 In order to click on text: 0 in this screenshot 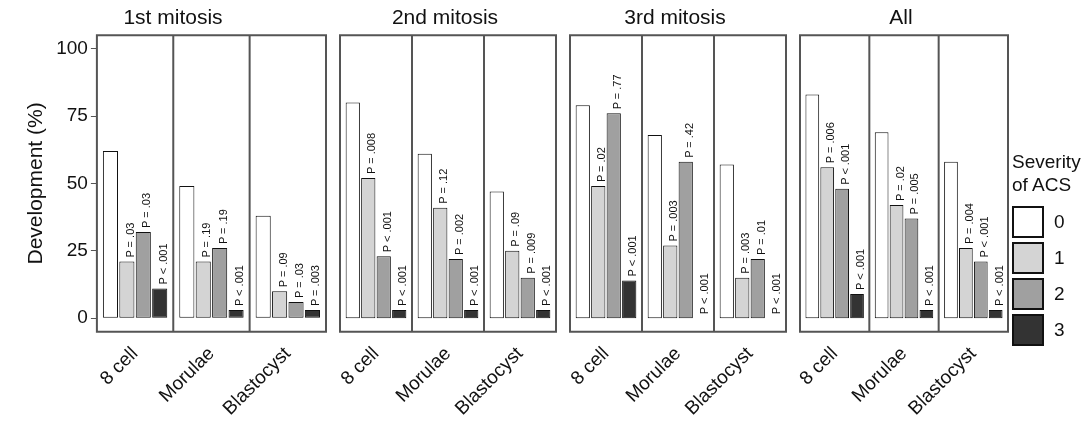, I will do `click(1059, 222)`.